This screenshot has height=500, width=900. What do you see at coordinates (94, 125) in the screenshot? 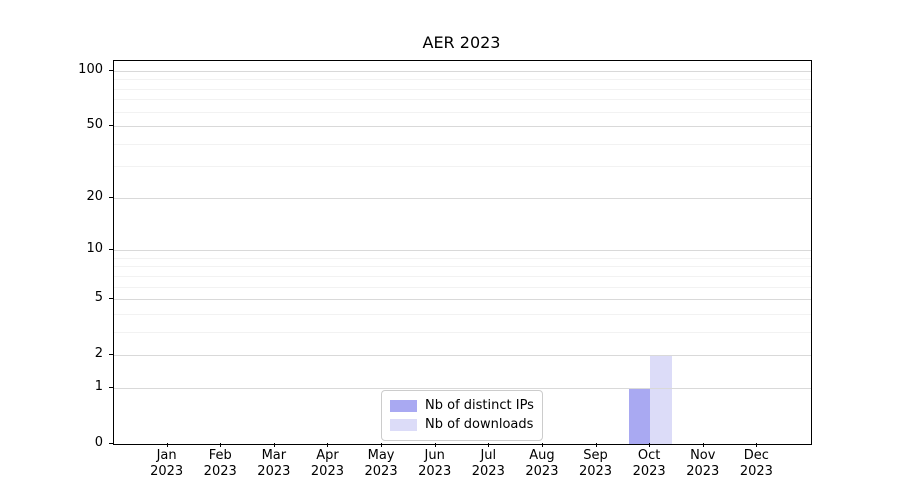
I see `y-tick-label: 50` at bounding box center [94, 125].